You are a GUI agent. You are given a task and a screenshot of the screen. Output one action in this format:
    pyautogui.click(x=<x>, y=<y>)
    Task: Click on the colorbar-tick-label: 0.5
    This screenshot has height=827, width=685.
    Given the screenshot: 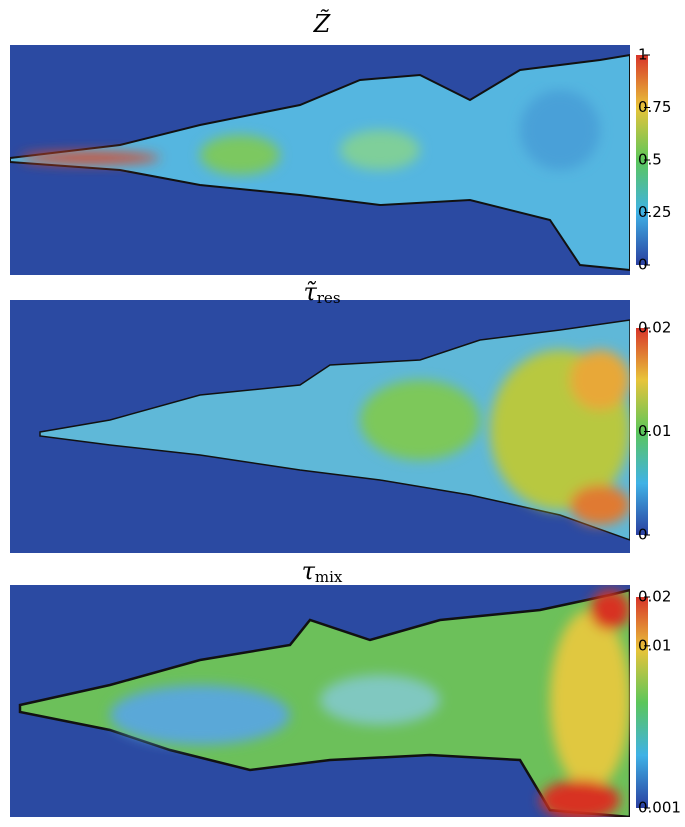 What is the action you would take?
    pyautogui.click(x=650, y=160)
    